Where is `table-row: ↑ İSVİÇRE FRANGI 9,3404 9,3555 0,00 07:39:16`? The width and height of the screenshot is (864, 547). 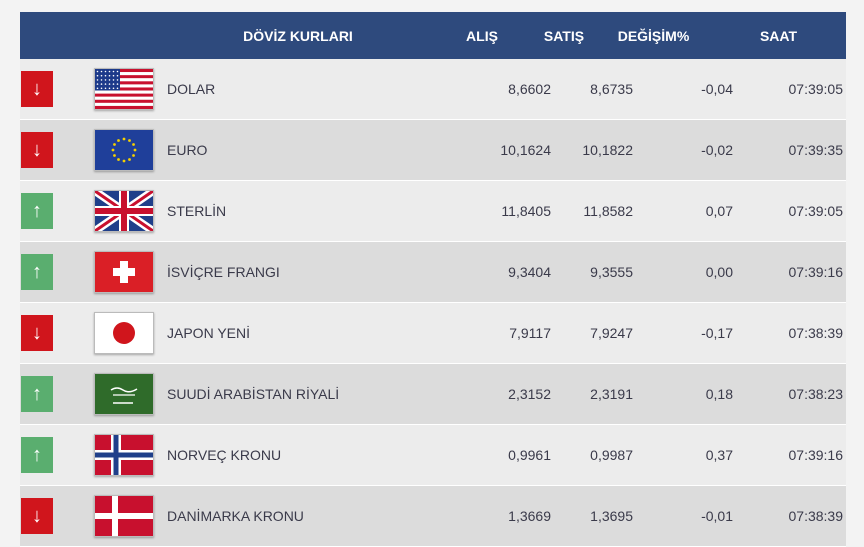 table-row: ↑ İSVİÇRE FRANGI 9,3404 9,3555 0,00 07:39:16 is located at coordinates (433, 272).